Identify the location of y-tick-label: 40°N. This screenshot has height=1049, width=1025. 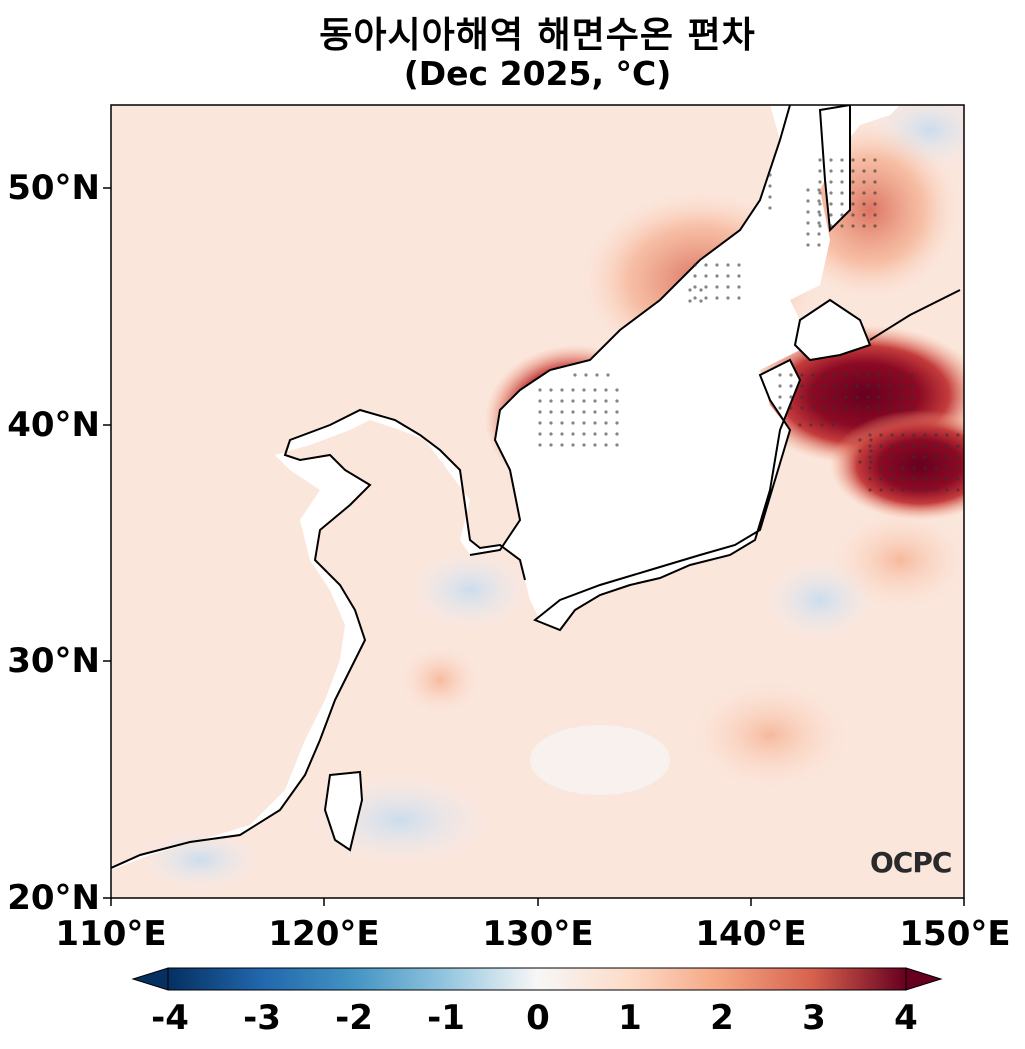
(53, 425).